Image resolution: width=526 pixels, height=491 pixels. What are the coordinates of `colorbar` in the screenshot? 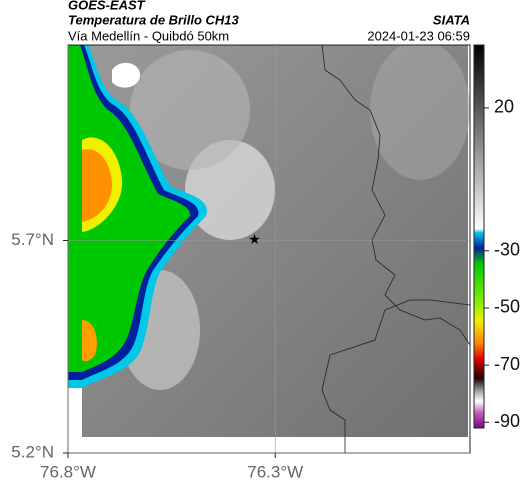 It's located at (479, 236).